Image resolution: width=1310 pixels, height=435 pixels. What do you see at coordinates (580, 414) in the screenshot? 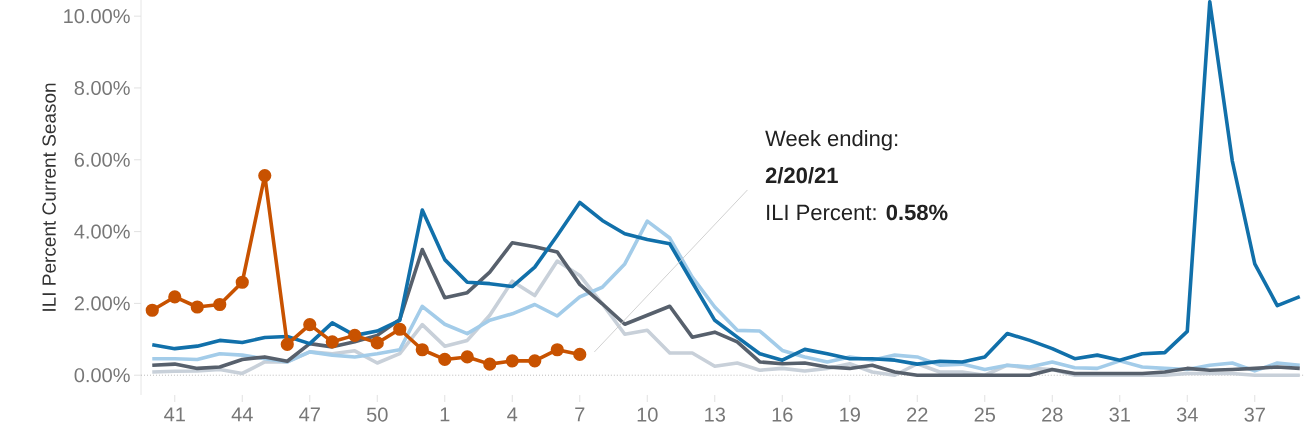
I see `x-tick-label: 7` at bounding box center [580, 414].